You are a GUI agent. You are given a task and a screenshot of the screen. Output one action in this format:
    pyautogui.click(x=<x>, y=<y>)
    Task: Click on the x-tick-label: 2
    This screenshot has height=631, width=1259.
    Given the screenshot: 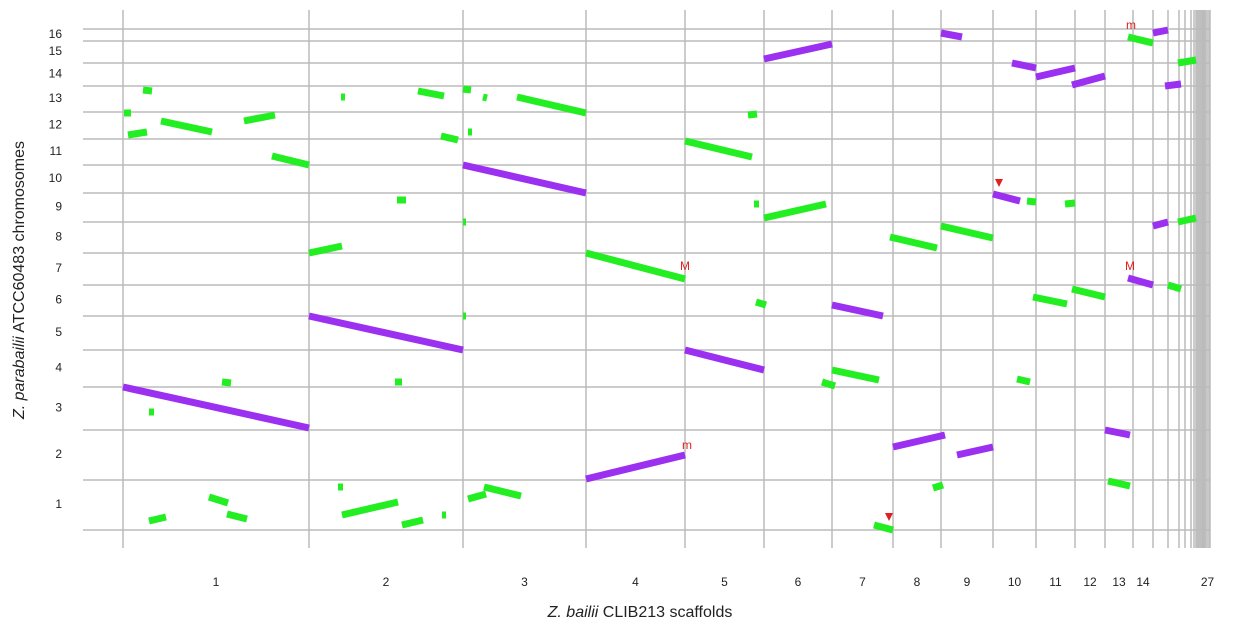 What is the action you would take?
    pyautogui.click(x=386, y=582)
    